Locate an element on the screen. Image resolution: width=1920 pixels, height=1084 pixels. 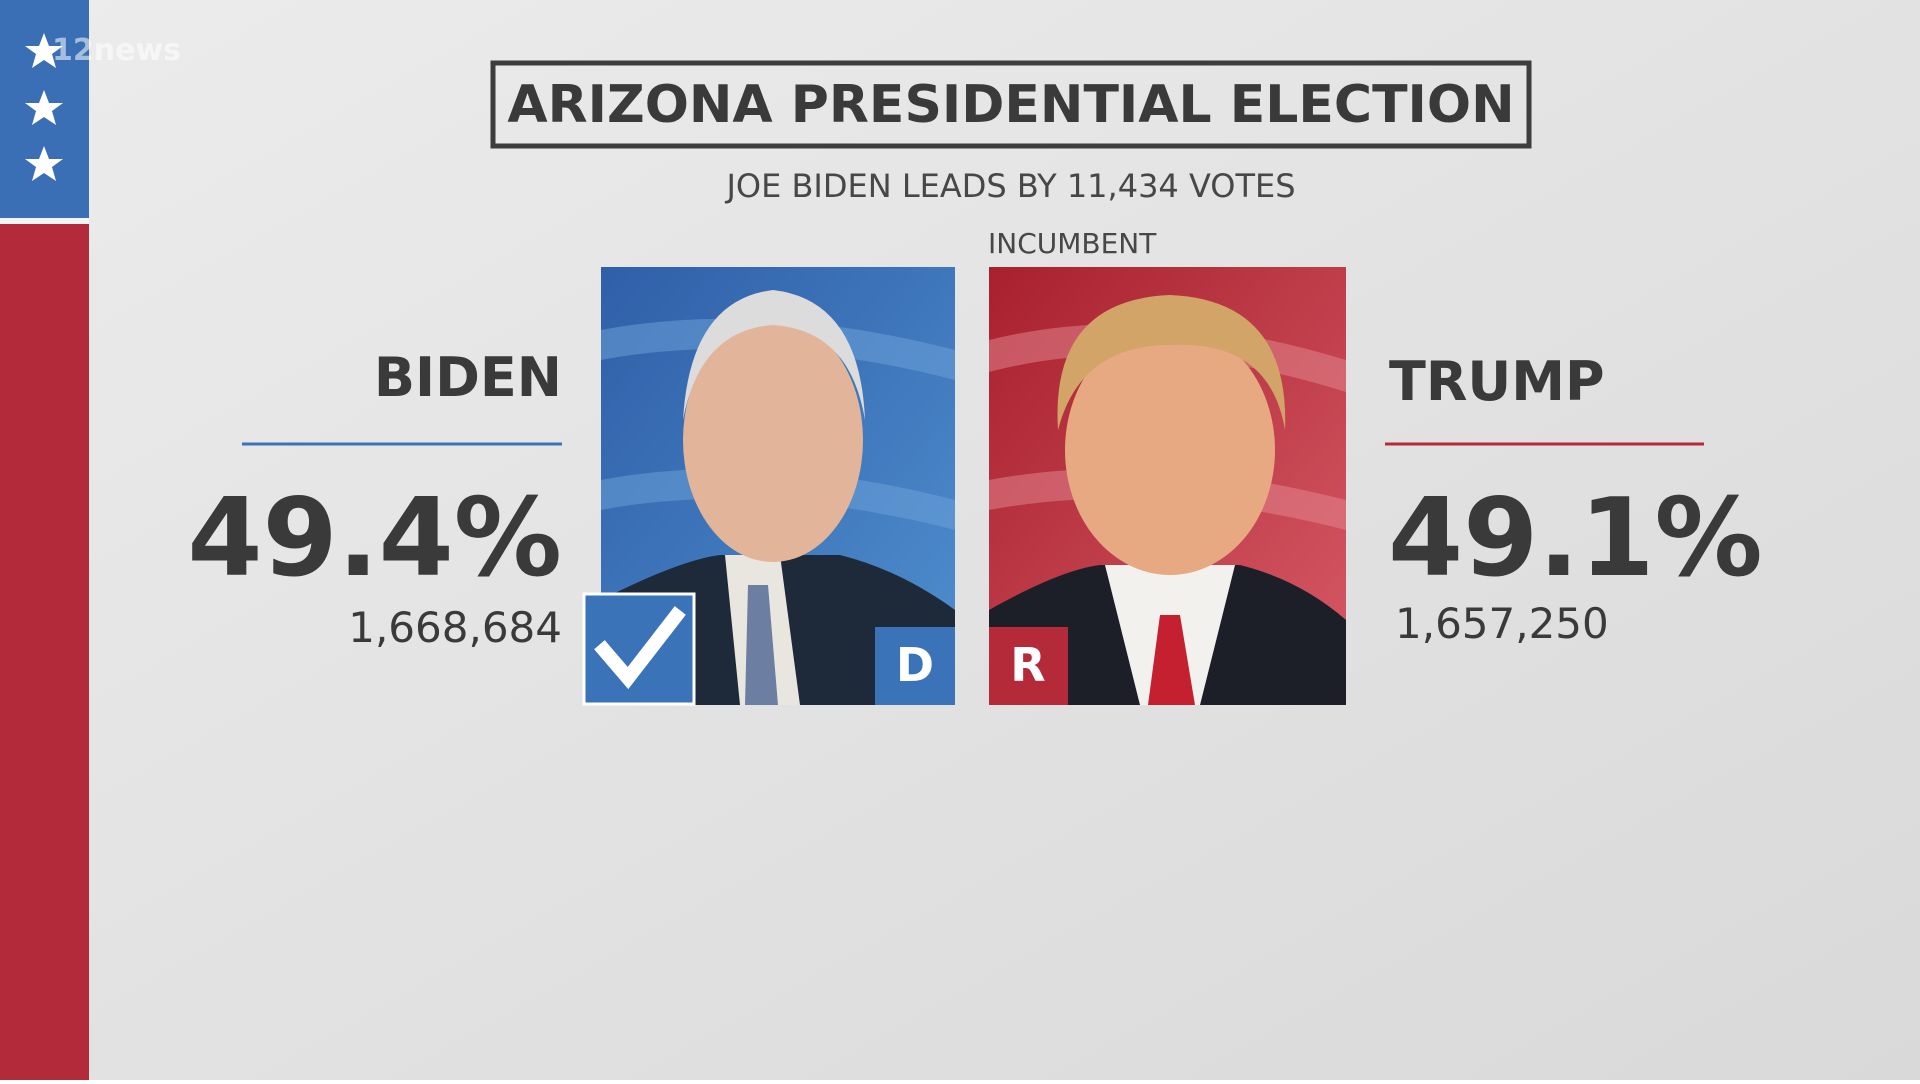
vote-percent: 49.1% is located at coordinates (1575, 538).